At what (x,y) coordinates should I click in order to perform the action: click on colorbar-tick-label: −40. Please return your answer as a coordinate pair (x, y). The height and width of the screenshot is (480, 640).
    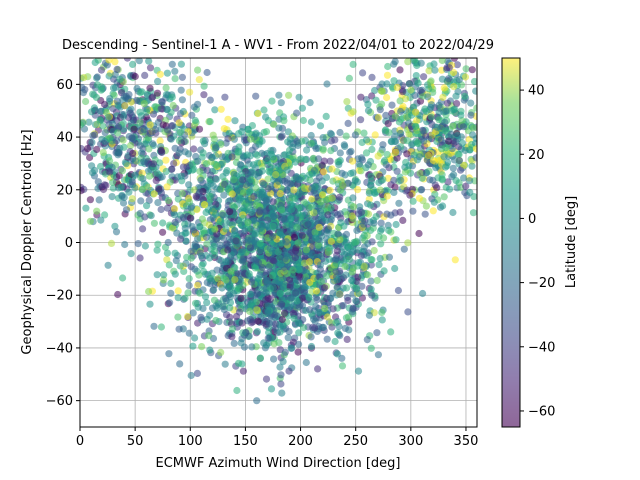
    Looking at the image, I should click on (541, 347).